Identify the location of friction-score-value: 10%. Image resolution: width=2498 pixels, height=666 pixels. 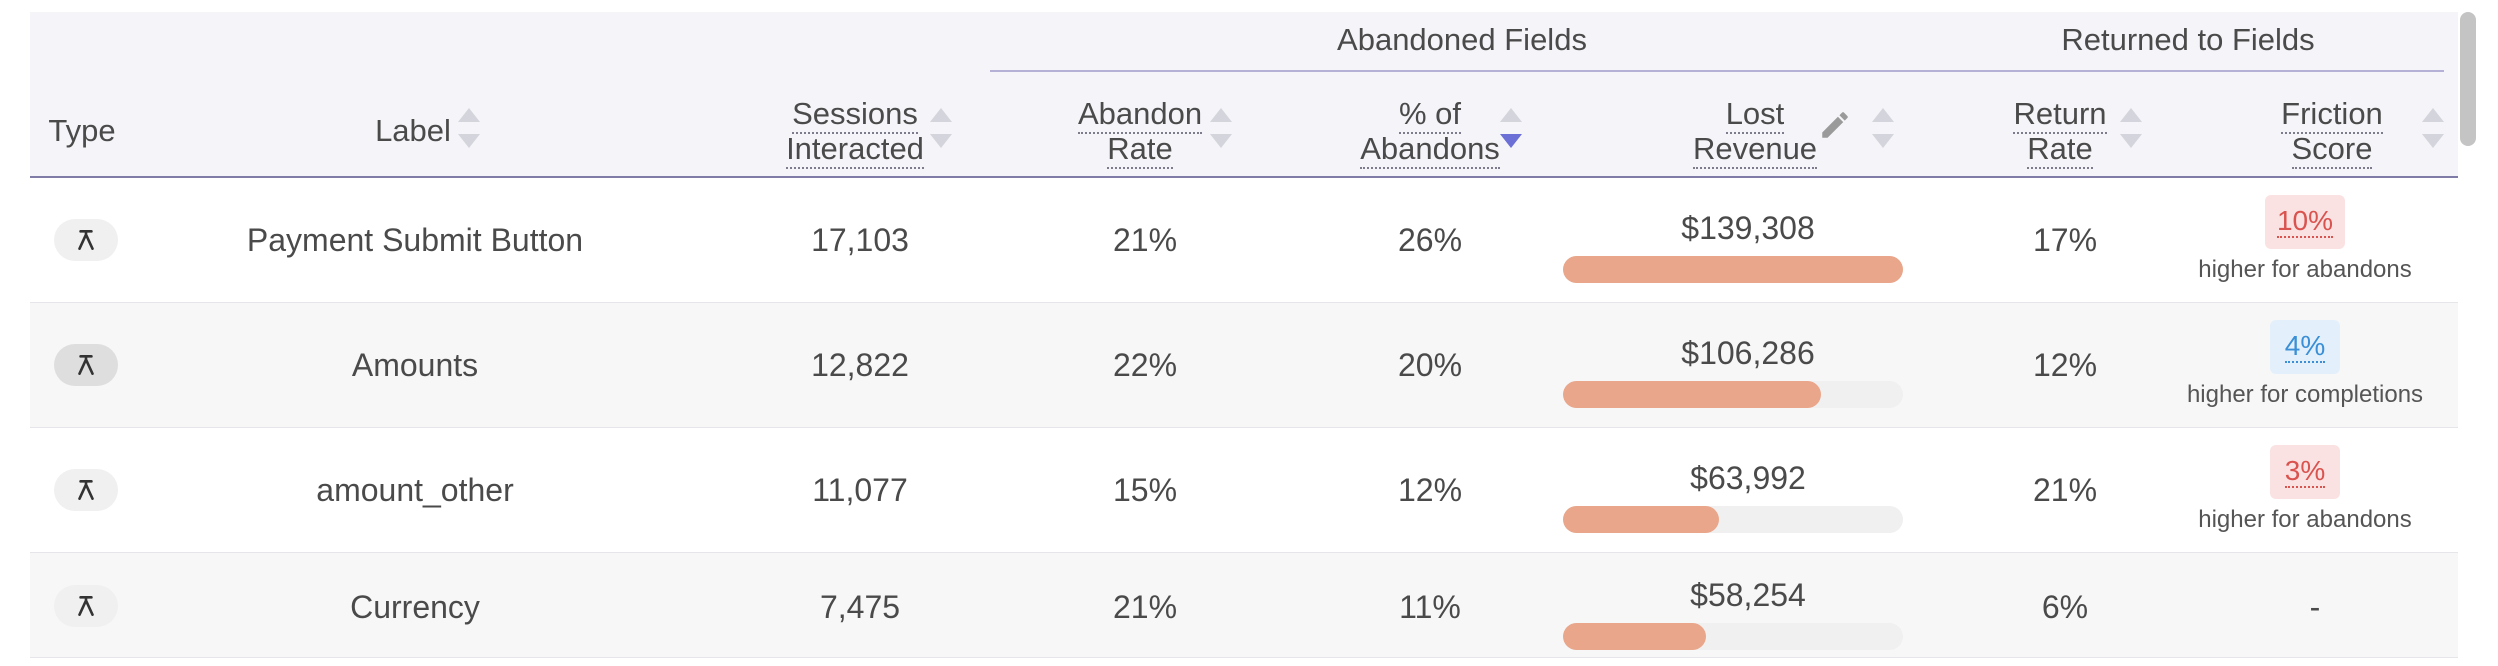
(2305, 221).